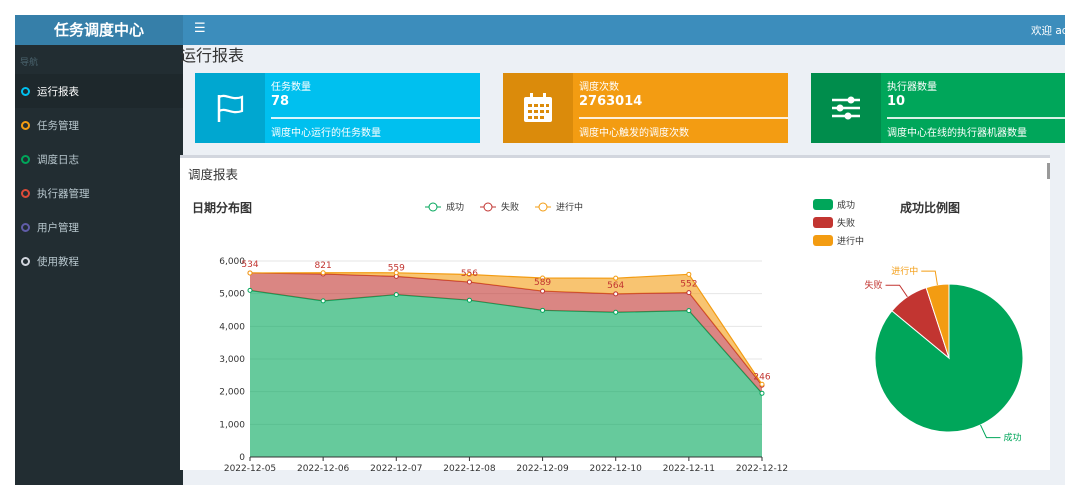 The width and height of the screenshot is (1080, 500). I want to click on sidebar-item-label: 运行报表, so click(58, 91).